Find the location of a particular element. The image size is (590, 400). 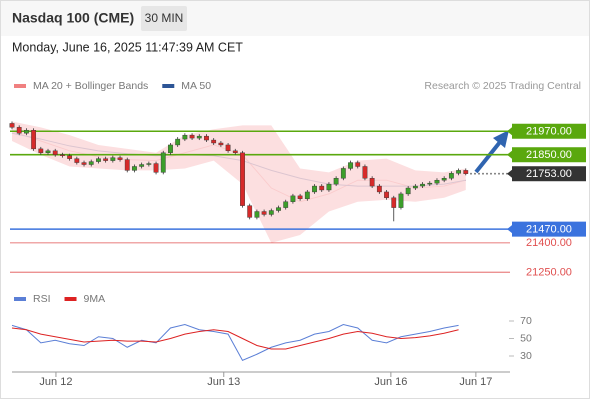

legend-label: RSI is located at coordinates (42, 299).